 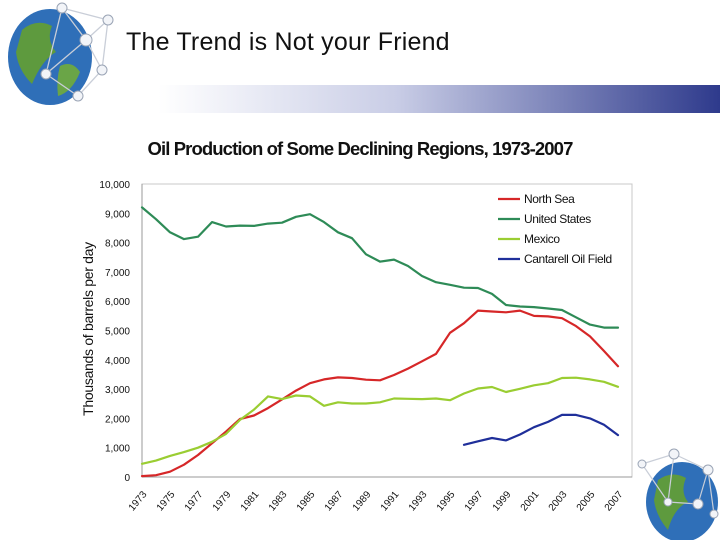 I want to click on y-axis-label: Thousands of barrels per day, so click(x=88, y=329).